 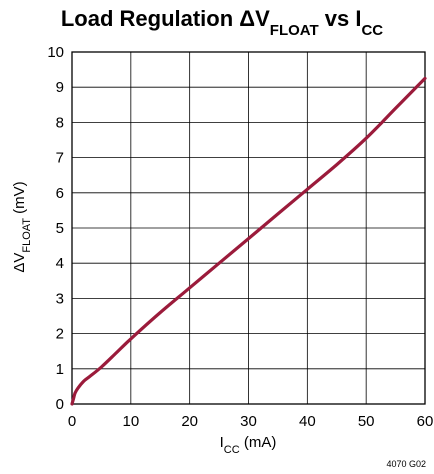 I want to click on x-tick-label: 60, so click(x=425, y=421).